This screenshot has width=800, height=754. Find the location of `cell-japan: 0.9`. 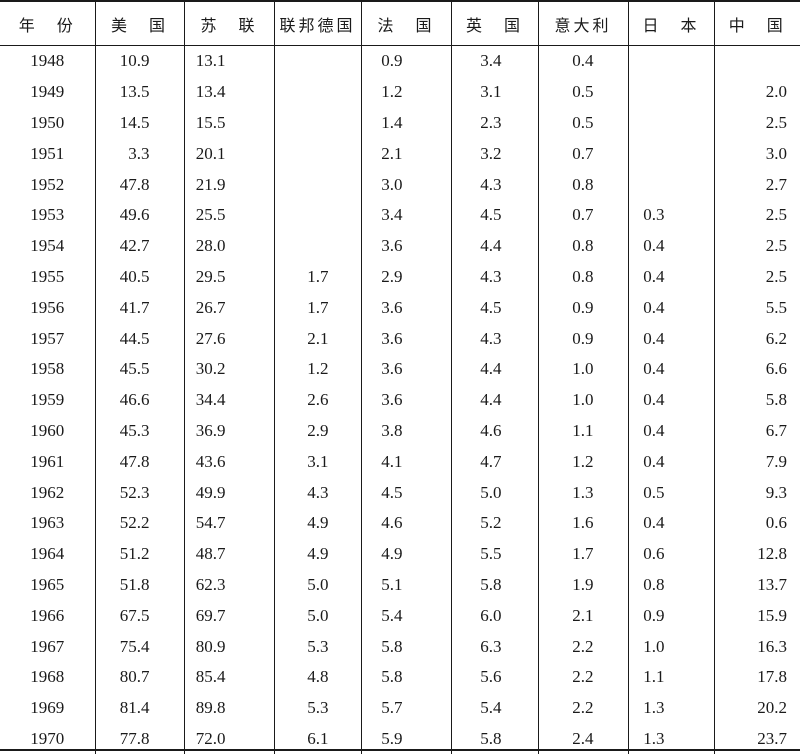

cell-japan: 0.9 is located at coordinates (671, 615).